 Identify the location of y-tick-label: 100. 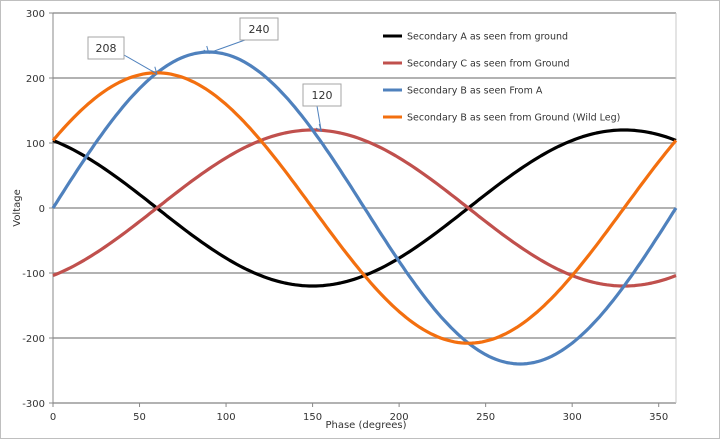
(35, 144).